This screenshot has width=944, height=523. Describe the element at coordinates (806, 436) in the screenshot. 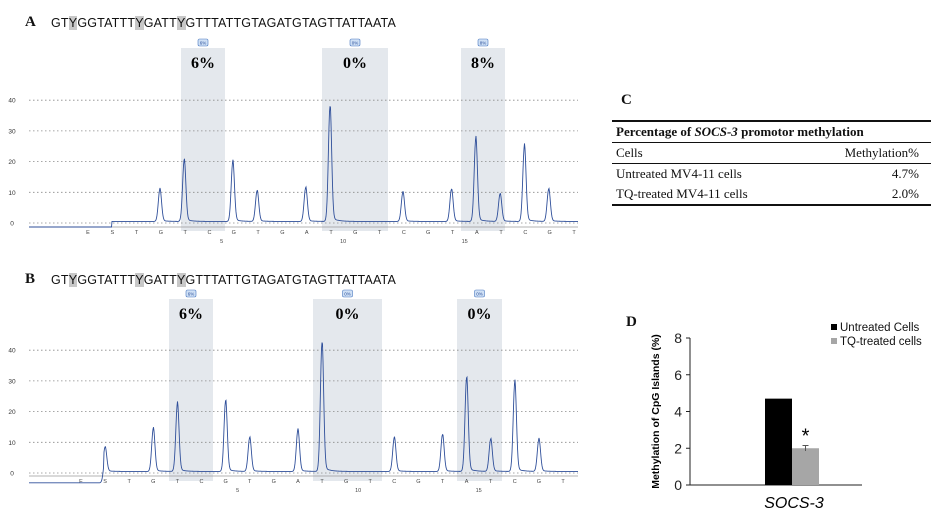

I see `significance-marker: *` at that location.